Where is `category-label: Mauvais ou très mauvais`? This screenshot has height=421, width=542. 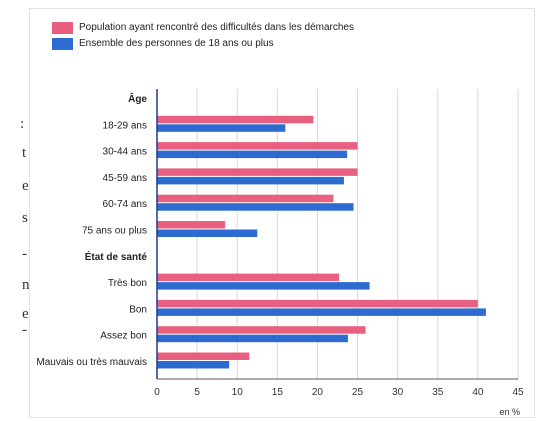 category-label: Mauvais ou très mauvais is located at coordinates (91, 362).